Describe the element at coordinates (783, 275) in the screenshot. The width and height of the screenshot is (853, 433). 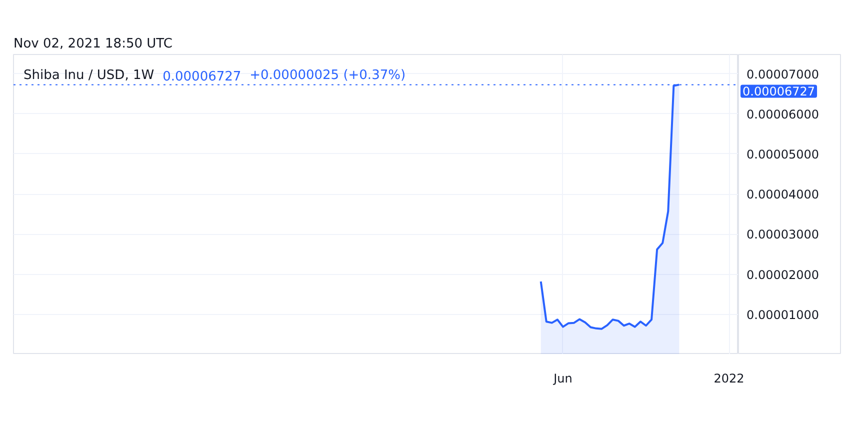
I see `y-tick-label: 0.00002000` at that location.